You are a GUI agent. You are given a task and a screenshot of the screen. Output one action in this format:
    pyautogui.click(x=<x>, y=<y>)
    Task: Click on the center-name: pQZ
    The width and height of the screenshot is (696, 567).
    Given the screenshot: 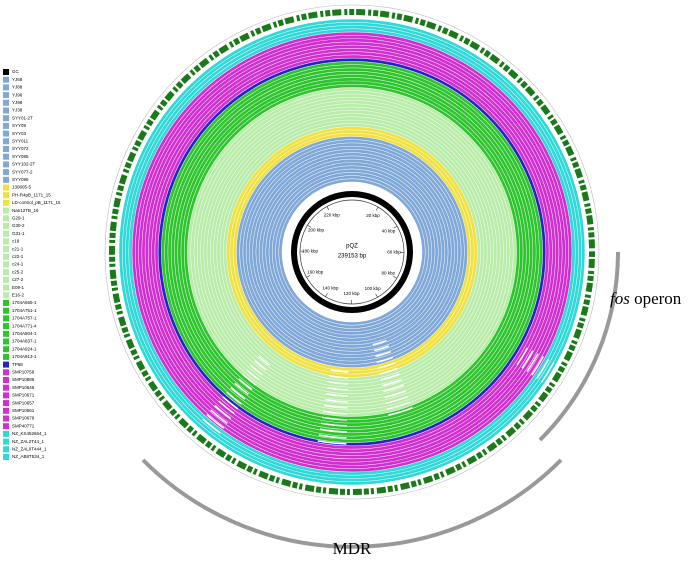 What is the action you would take?
    pyautogui.click(x=352, y=247)
    